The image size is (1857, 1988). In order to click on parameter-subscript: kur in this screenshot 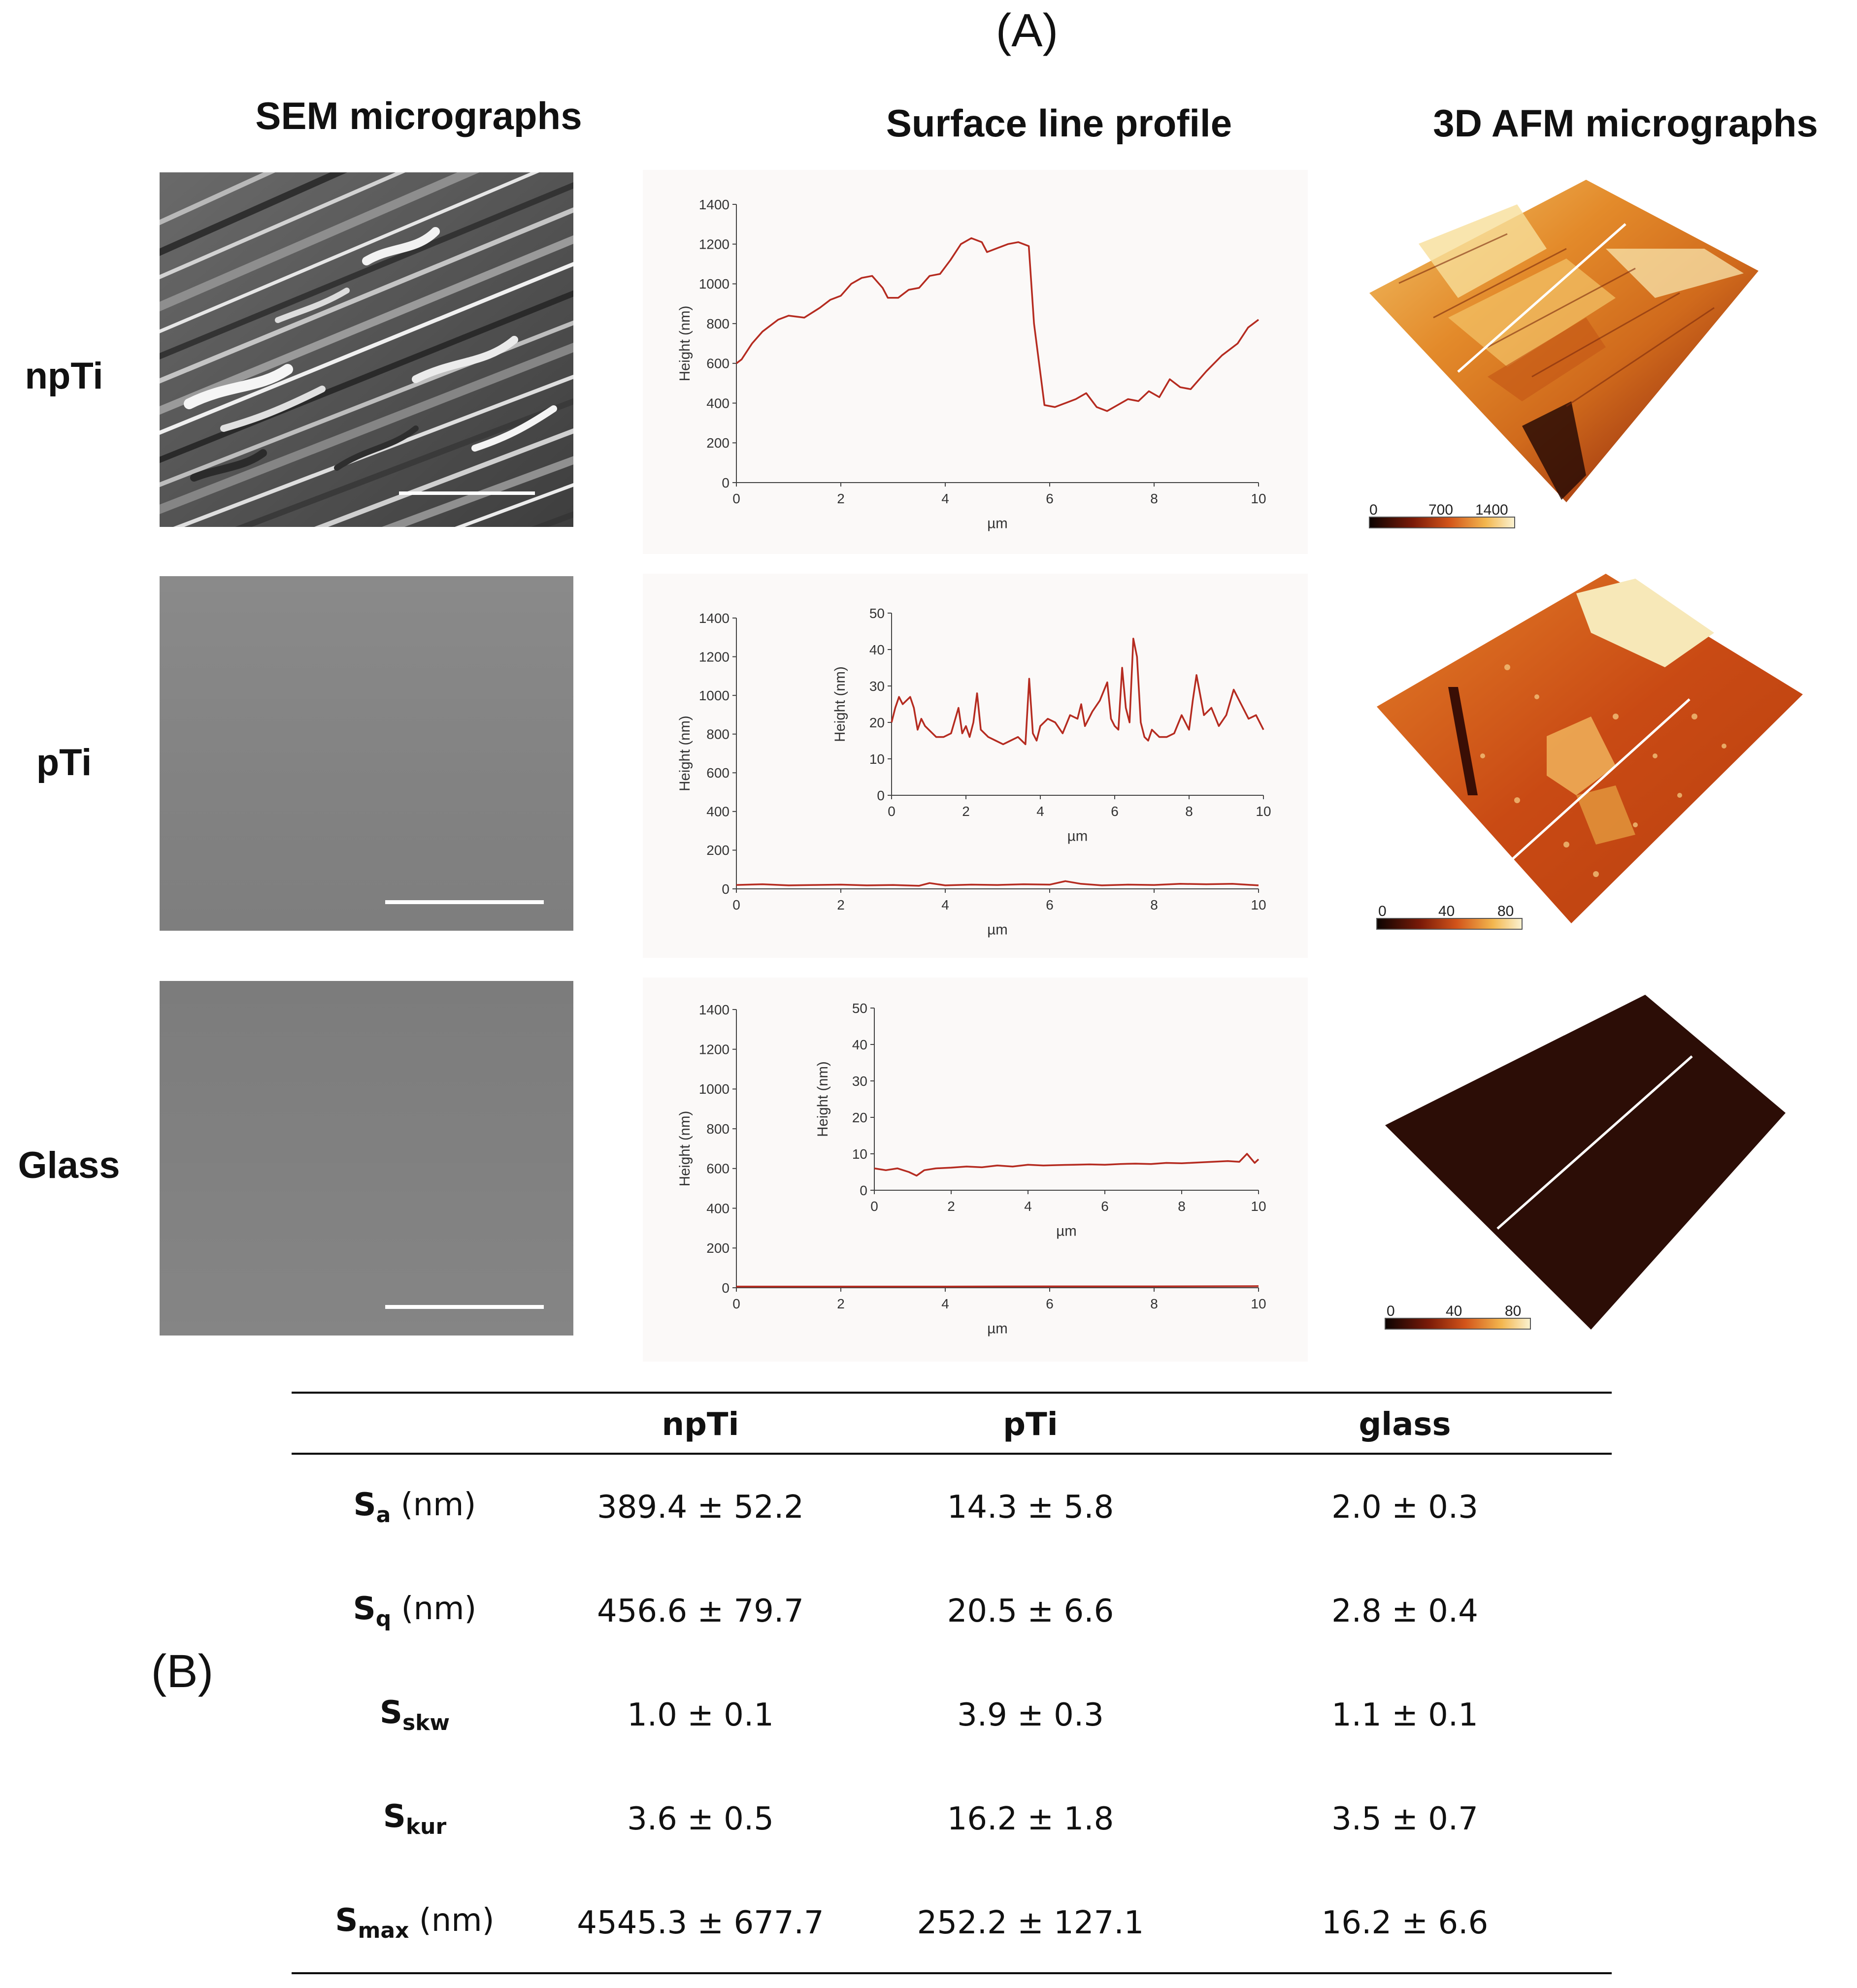, I will do `click(426, 1826)`.